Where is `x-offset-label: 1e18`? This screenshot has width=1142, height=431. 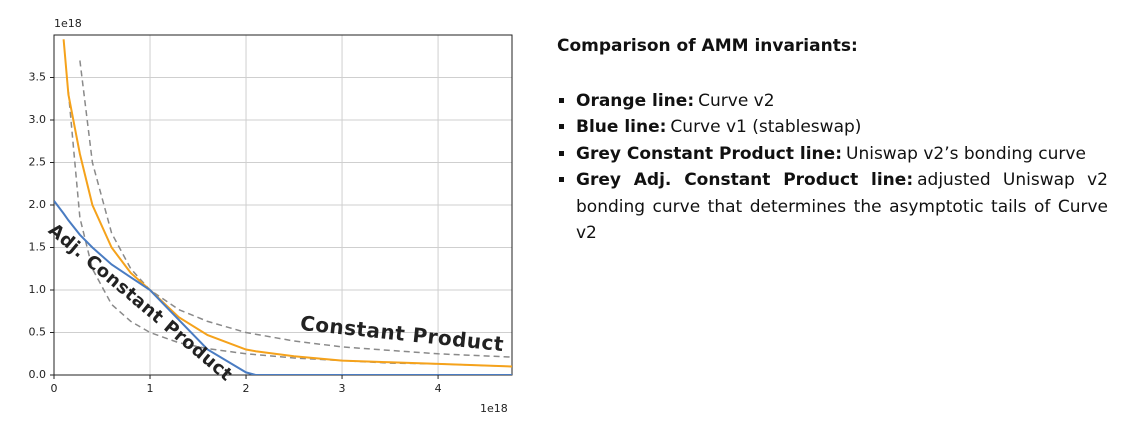
x-offset-label: 1e18 is located at coordinates (494, 408).